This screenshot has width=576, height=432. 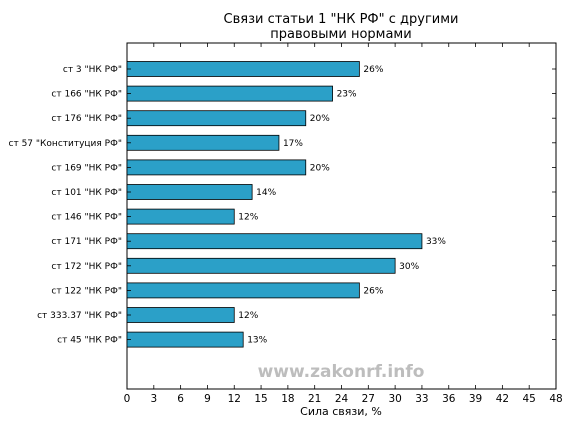 What do you see at coordinates (86, 119) in the screenshot?
I see `category-label: ст 176 "НК РФ"` at bounding box center [86, 119].